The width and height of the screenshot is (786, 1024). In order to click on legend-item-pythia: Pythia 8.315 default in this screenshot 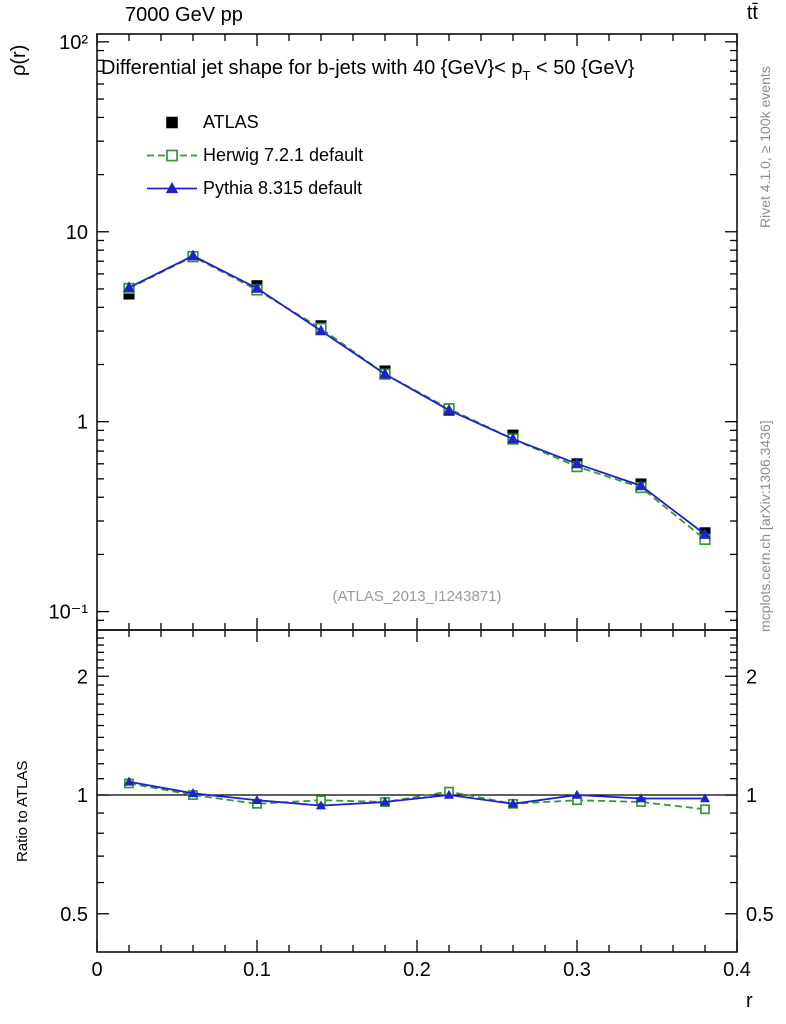, I will do `click(283, 188)`.